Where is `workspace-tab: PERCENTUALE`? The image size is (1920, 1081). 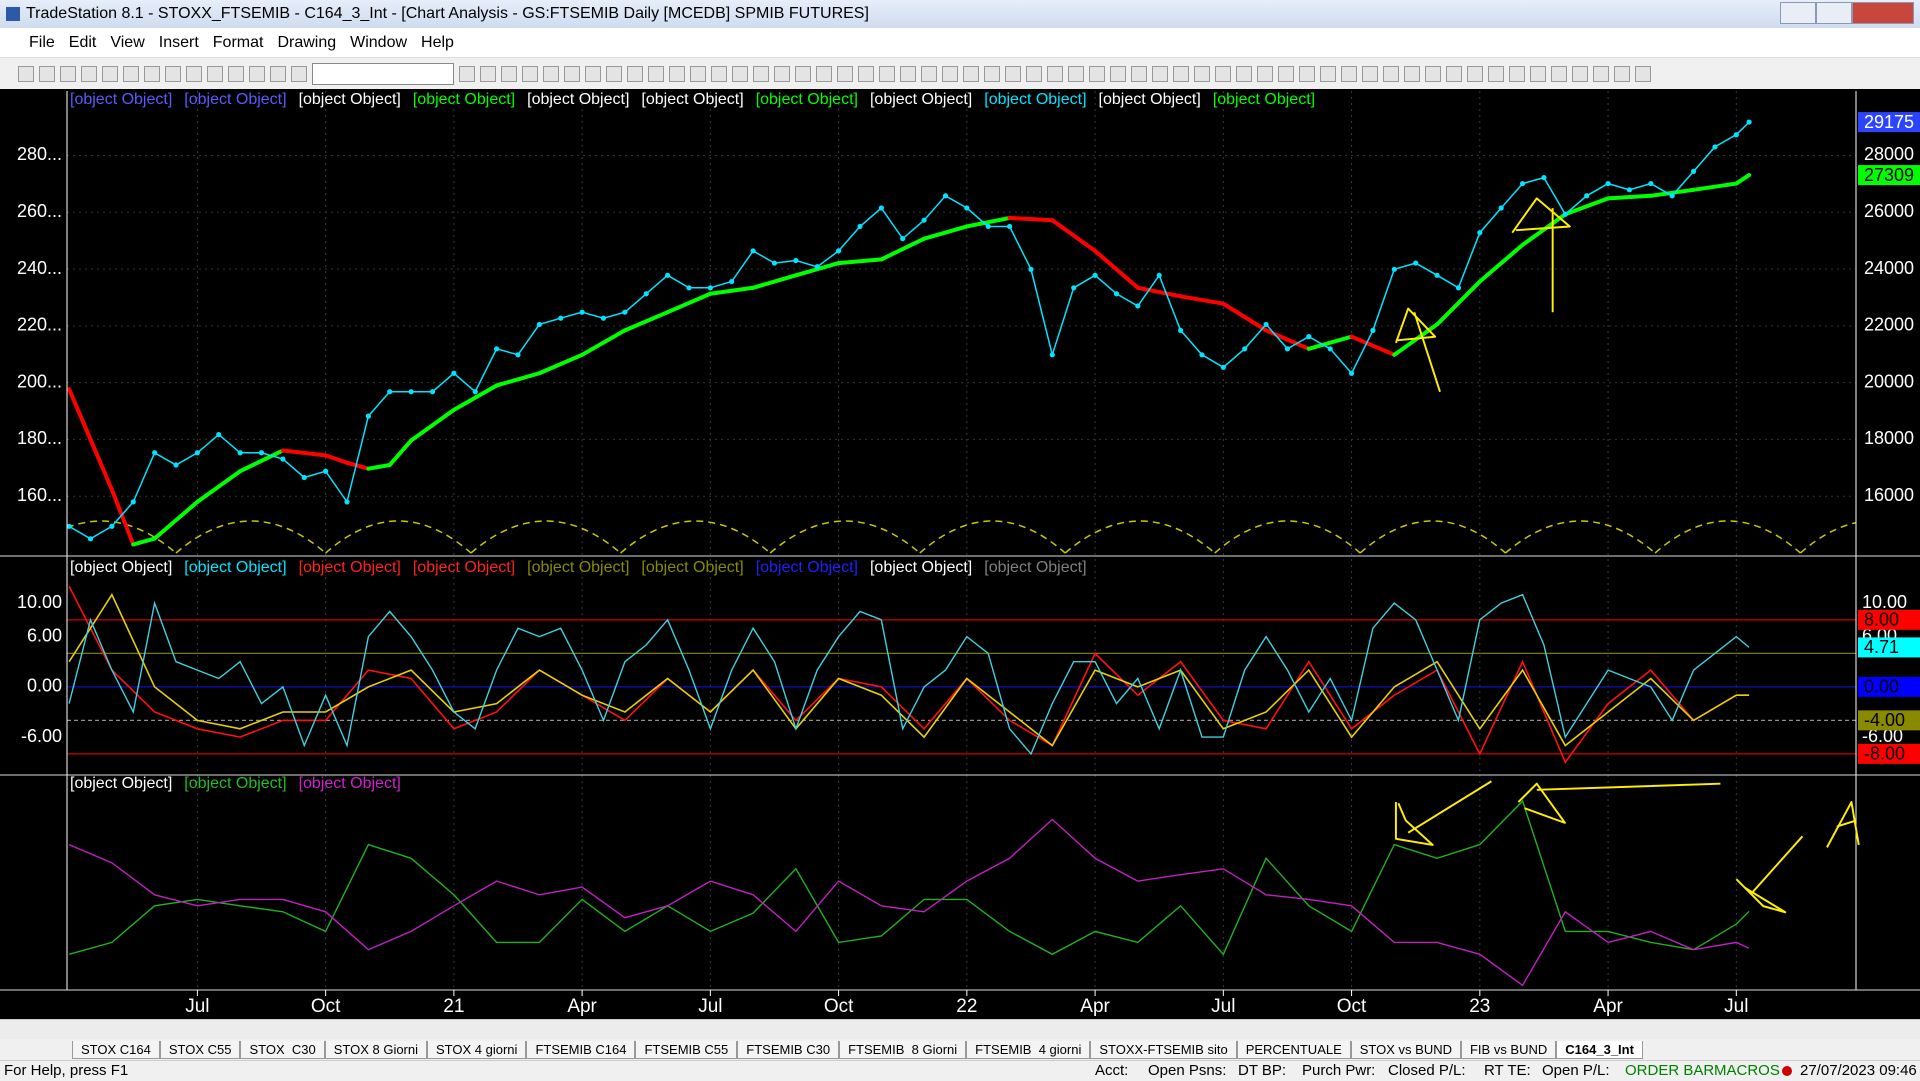 workspace-tab: PERCENTUALE is located at coordinates (1293, 1050).